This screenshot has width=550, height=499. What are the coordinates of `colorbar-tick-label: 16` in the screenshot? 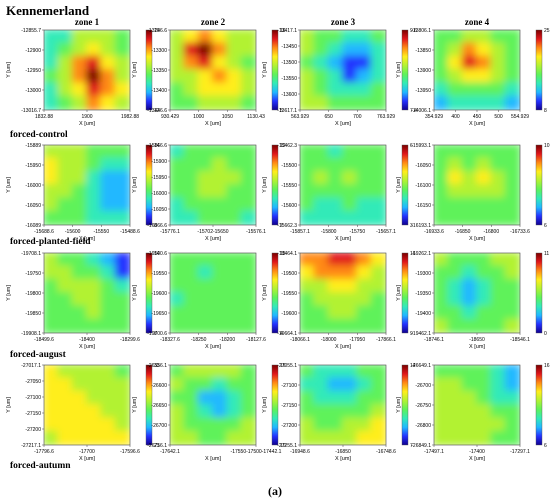 It's located at (283, 366).